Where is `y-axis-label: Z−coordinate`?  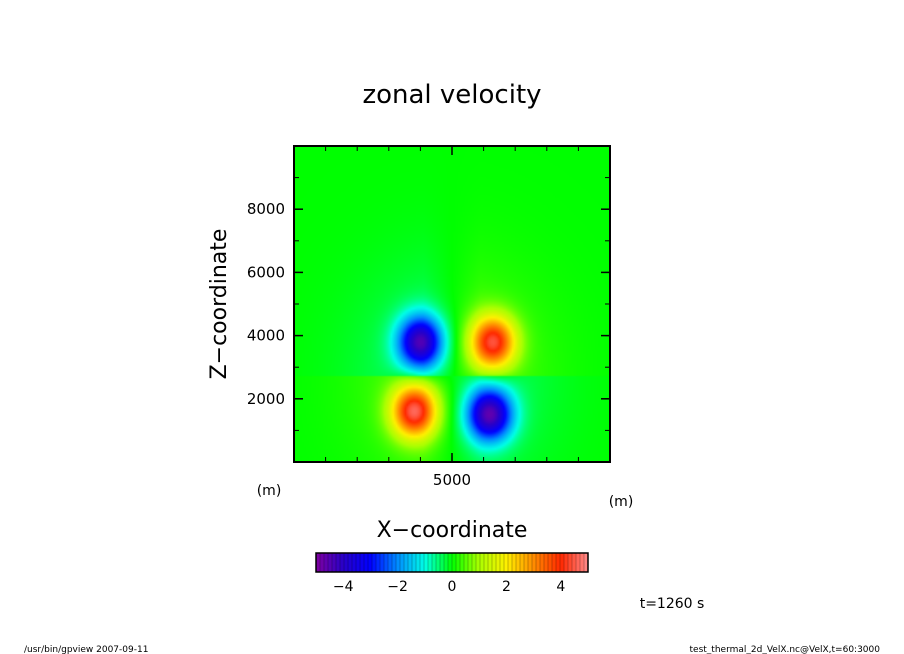
y-axis-label: Z−coordinate is located at coordinates (219, 304).